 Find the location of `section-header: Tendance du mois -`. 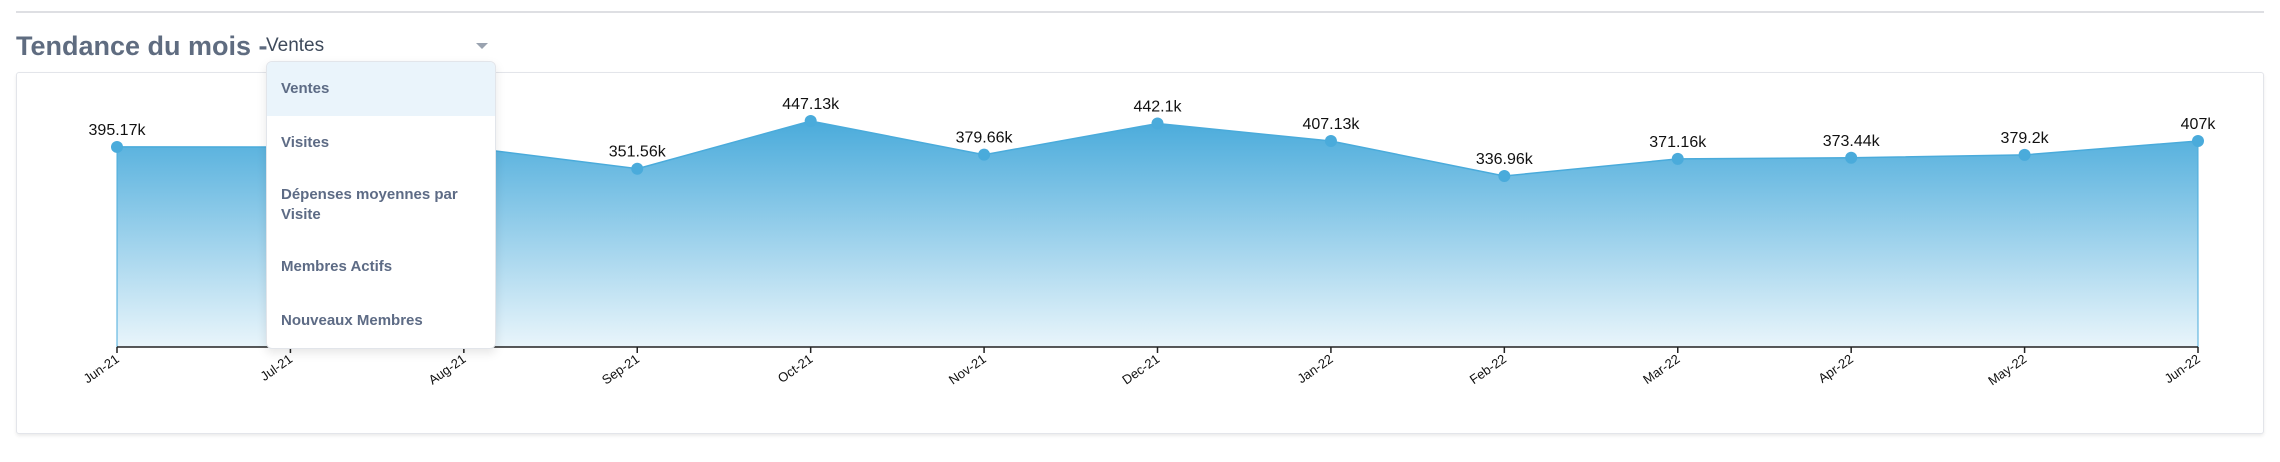

section-header: Tendance du mois - is located at coordinates (142, 46).